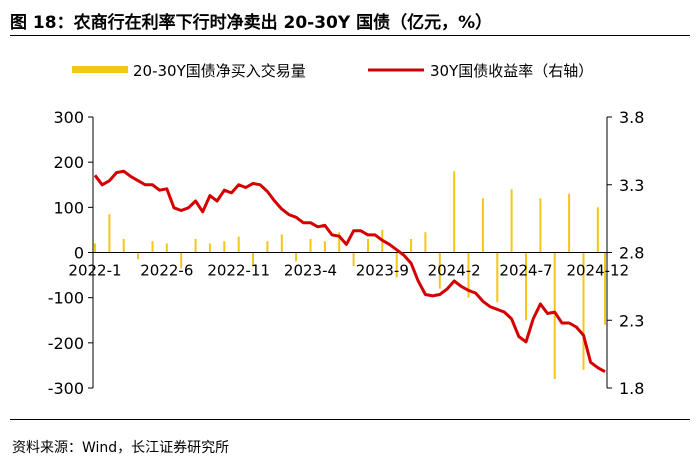 Image resolution: width=700 pixels, height=475 pixels. I want to click on x-tick-label: 2024-12, so click(597, 271).